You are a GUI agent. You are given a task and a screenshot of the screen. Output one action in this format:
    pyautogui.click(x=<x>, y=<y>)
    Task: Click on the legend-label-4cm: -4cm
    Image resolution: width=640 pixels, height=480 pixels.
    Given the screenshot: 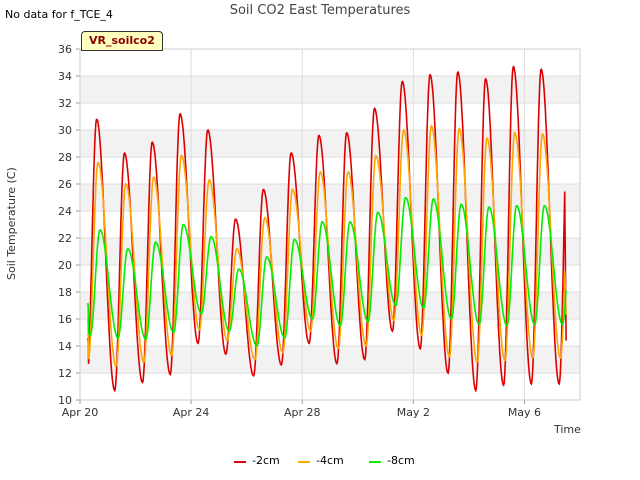 What is the action you would take?
    pyautogui.click(x=330, y=460)
    